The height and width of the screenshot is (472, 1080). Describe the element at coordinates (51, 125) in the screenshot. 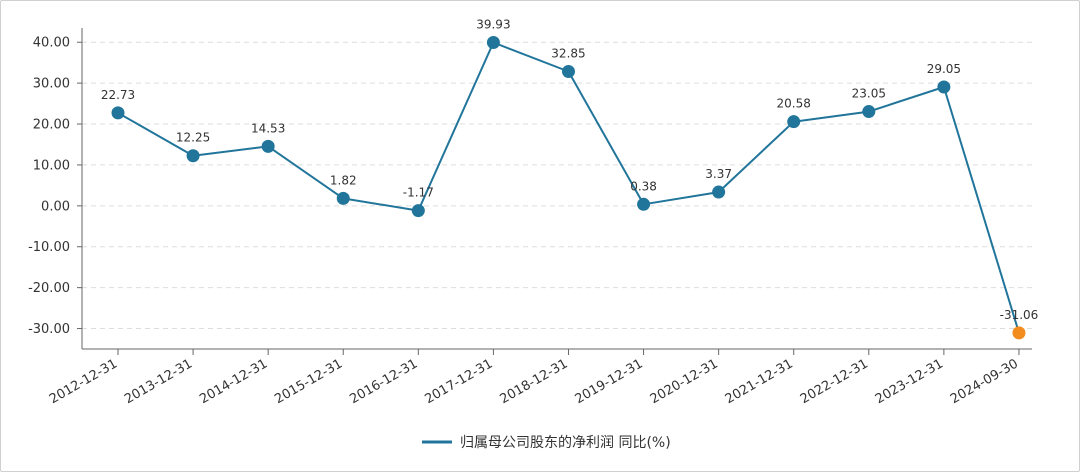

I see `y-tick-label: 20.00` at that location.